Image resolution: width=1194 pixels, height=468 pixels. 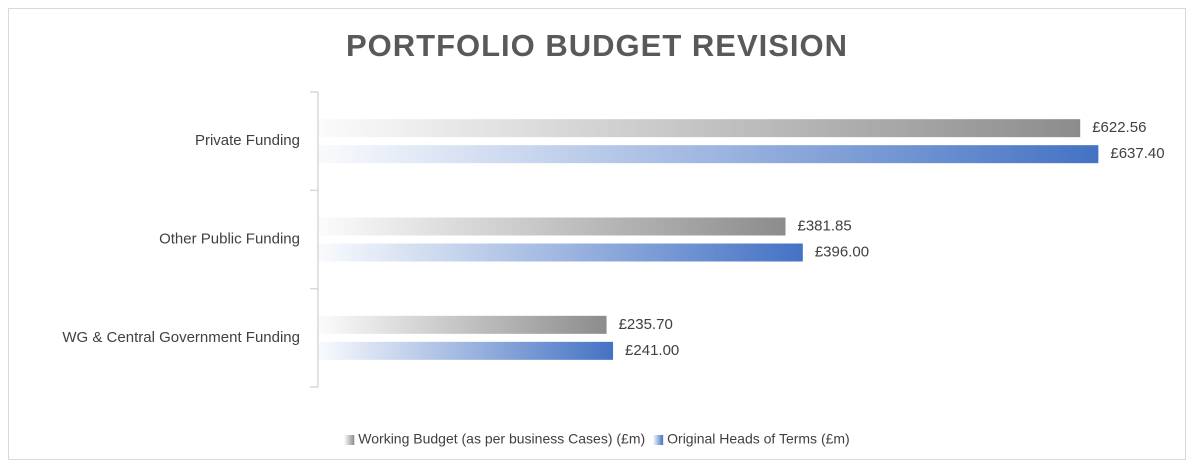 What do you see at coordinates (646, 324) in the screenshot?
I see `data-label: £235.70` at bounding box center [646, 324].